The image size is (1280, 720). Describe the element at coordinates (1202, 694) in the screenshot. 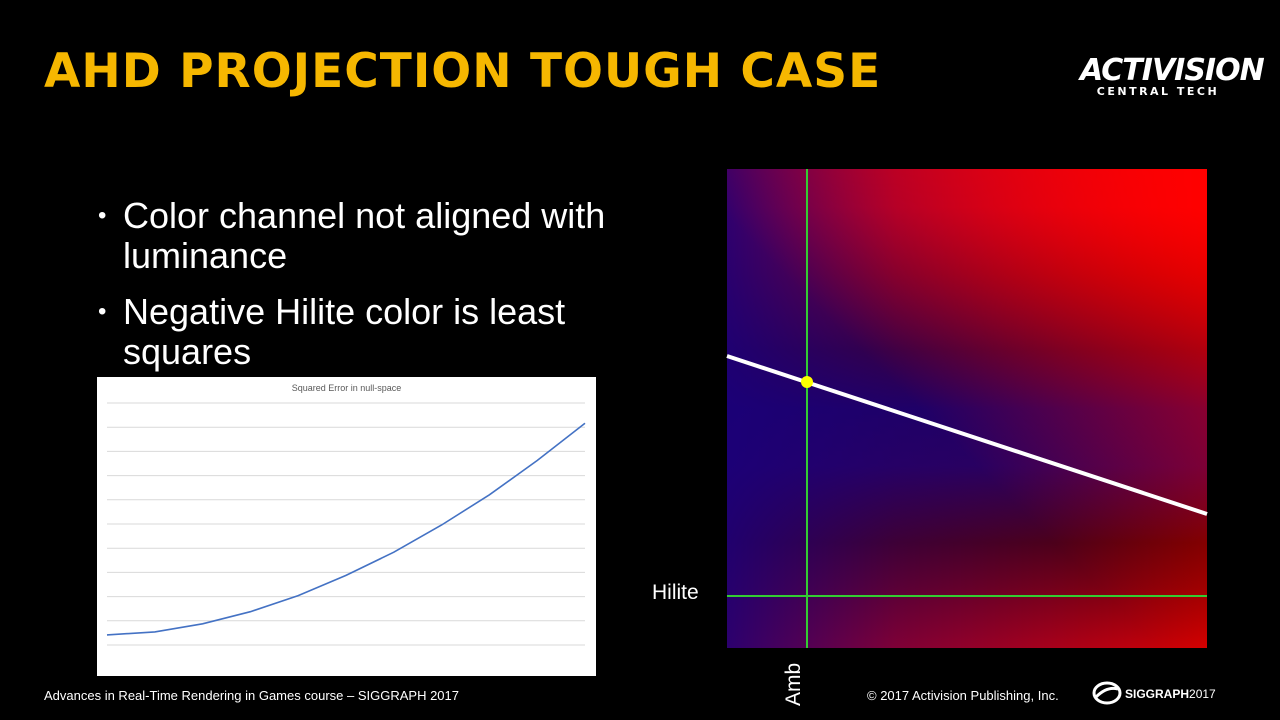

I see `siggraph-year: 2017` at that location.